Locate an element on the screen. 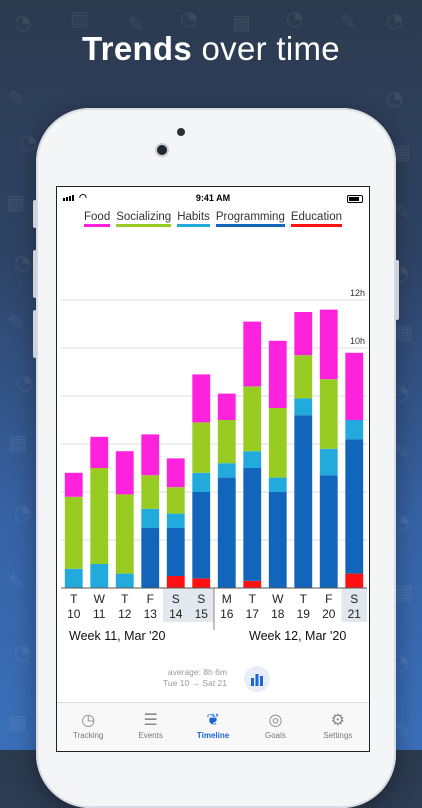 Image resolution: width=422 pixels, height=808 pixels. legend-item-socializing: Socializing is located at coordinates (144, 219).